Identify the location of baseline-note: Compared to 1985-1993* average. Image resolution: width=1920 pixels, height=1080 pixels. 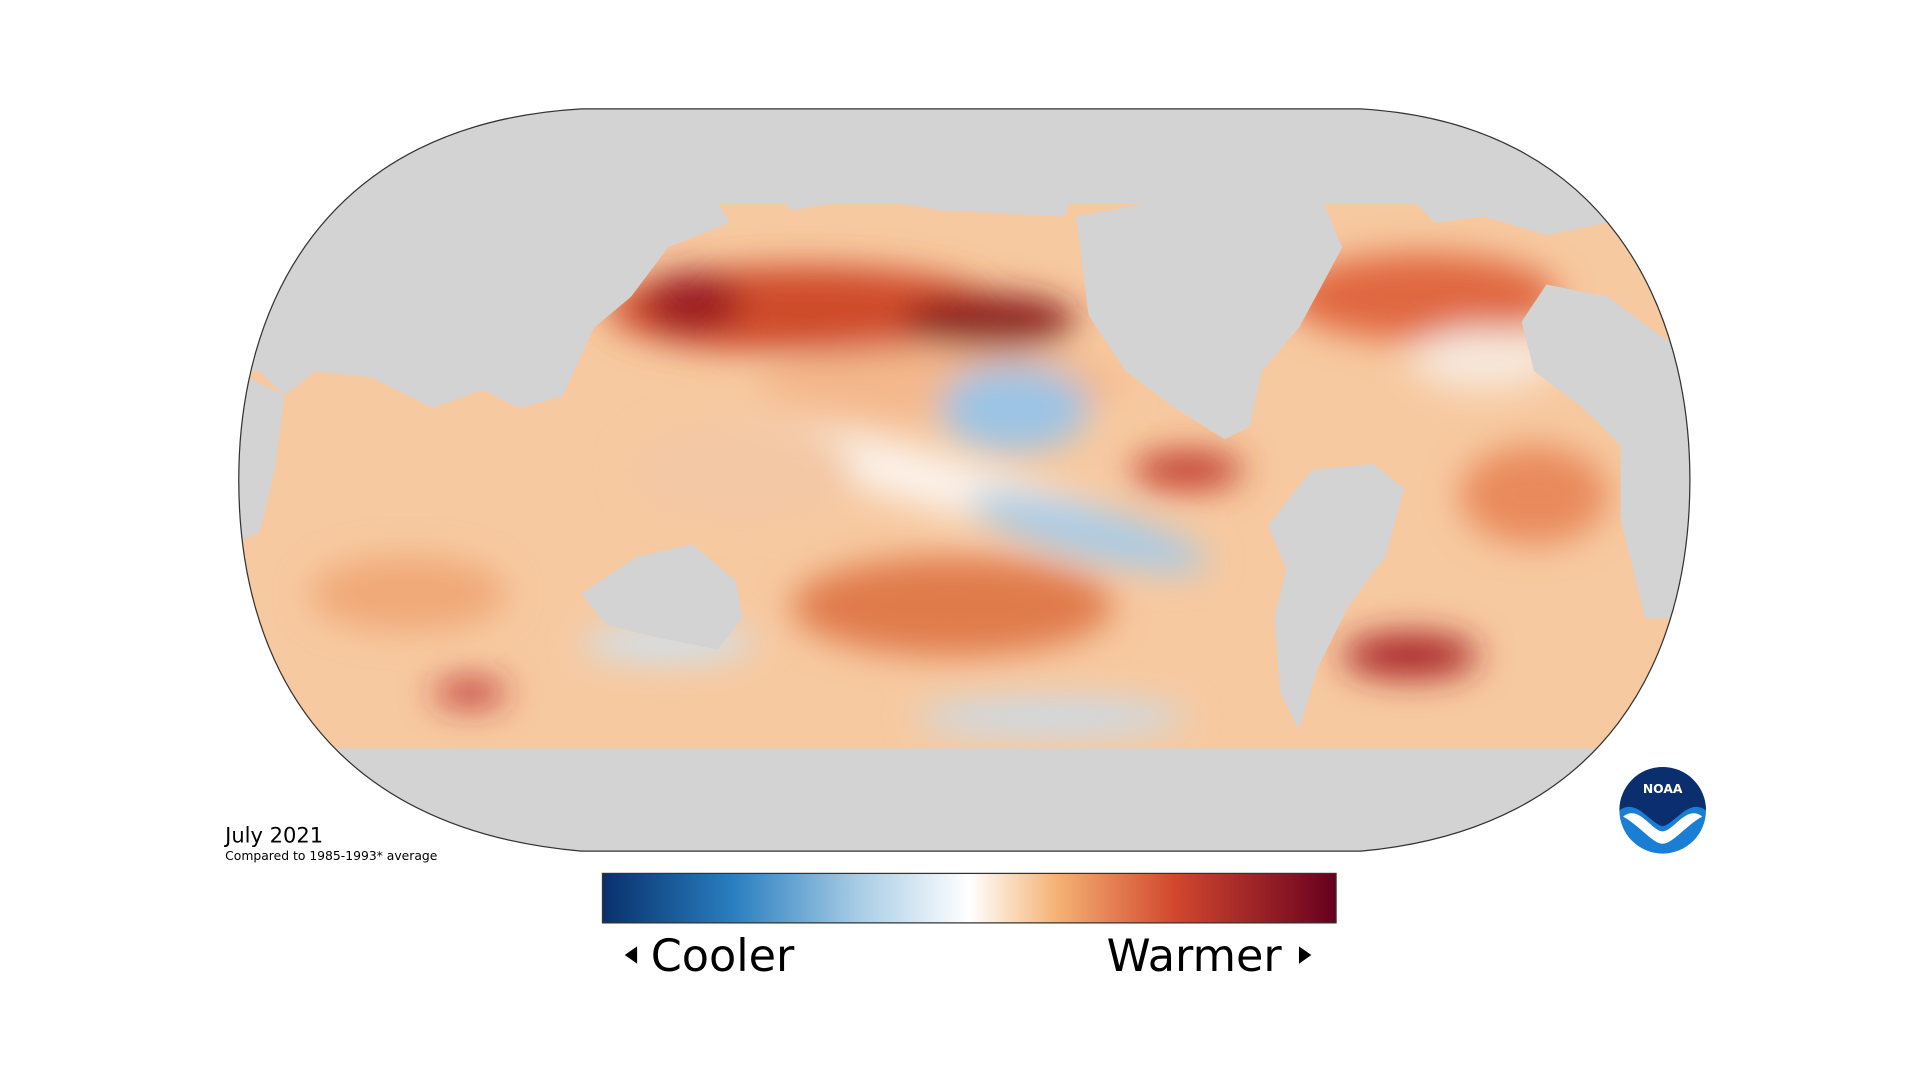
(331, 856).